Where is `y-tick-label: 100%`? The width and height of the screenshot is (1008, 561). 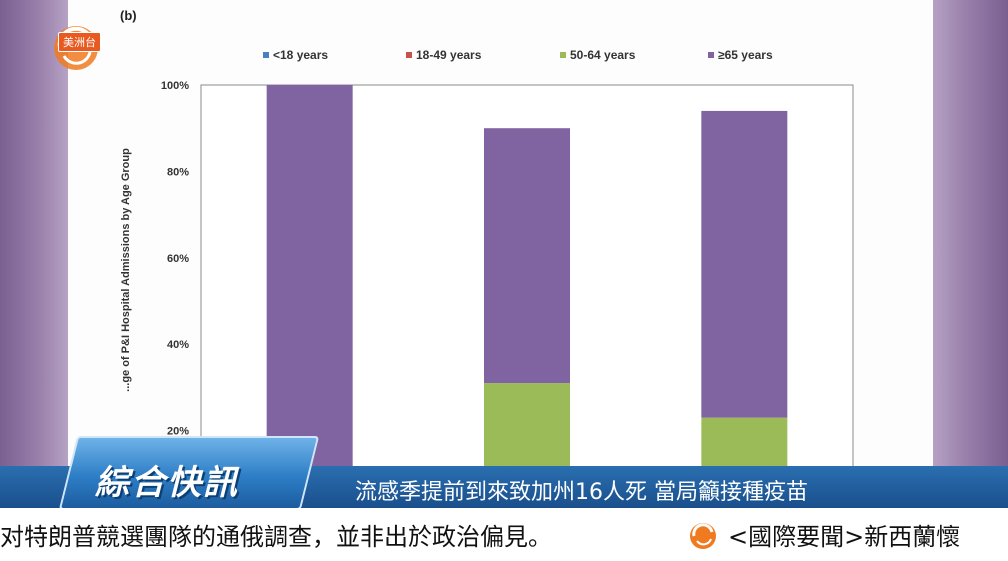
y-tick-label: 100% is located at coordinates (175, 86).